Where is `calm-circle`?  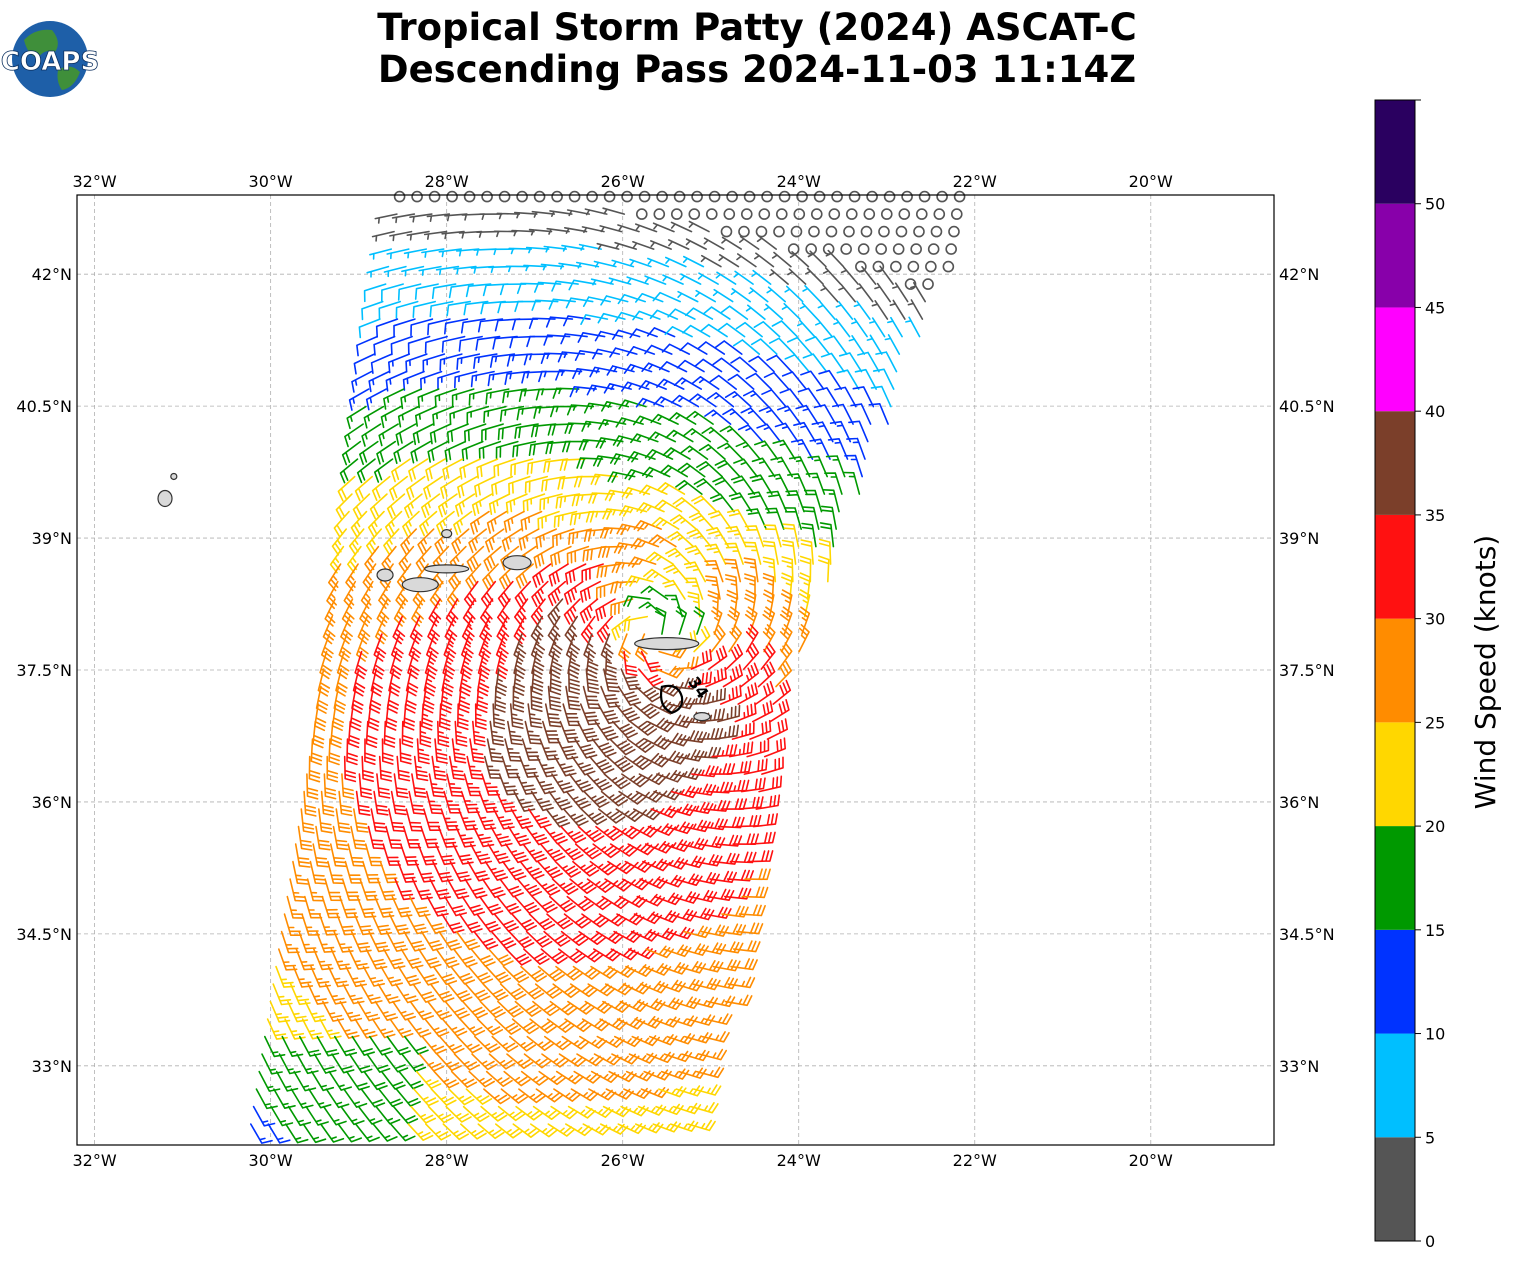
calm-circle is located at coordinates (928, 284).